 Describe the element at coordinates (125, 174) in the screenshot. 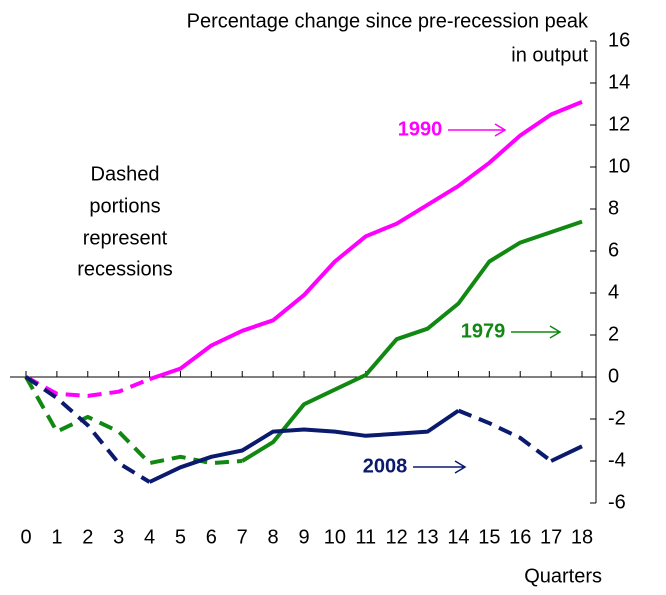

I see `annotation: Dashed` at that location.